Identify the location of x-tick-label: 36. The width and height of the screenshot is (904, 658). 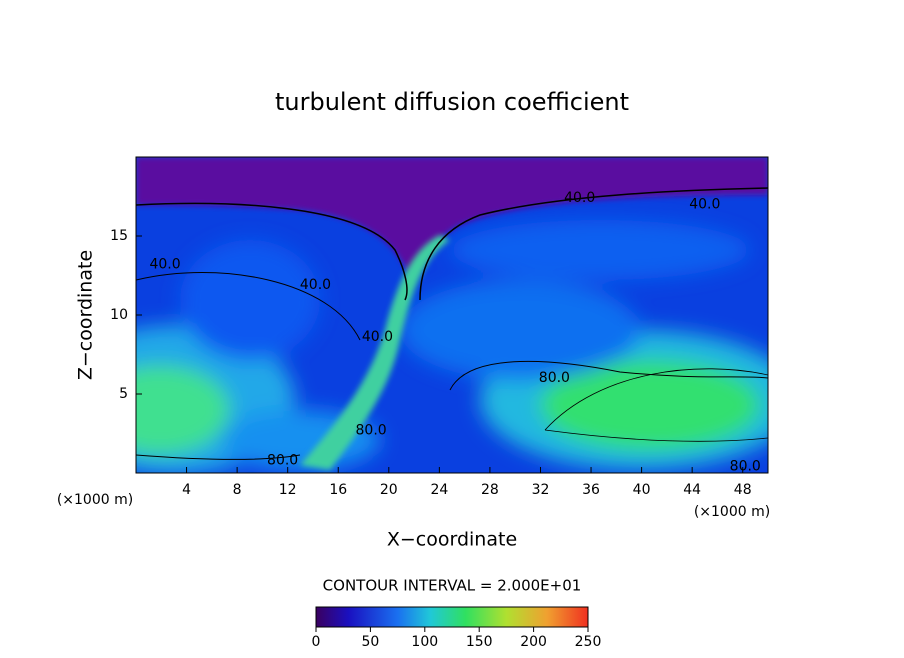
(591, 490).